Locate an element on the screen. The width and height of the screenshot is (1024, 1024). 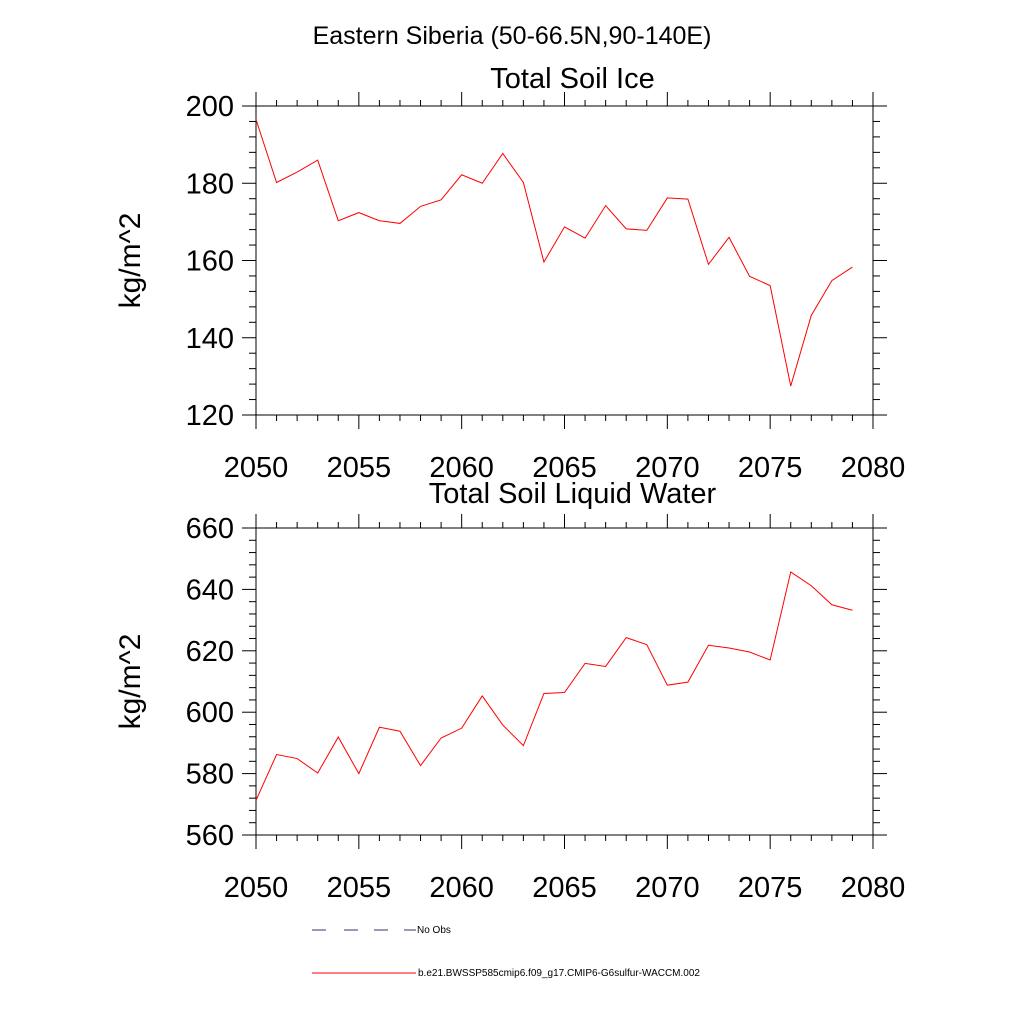
series-line is located at coordinates (554, 686).